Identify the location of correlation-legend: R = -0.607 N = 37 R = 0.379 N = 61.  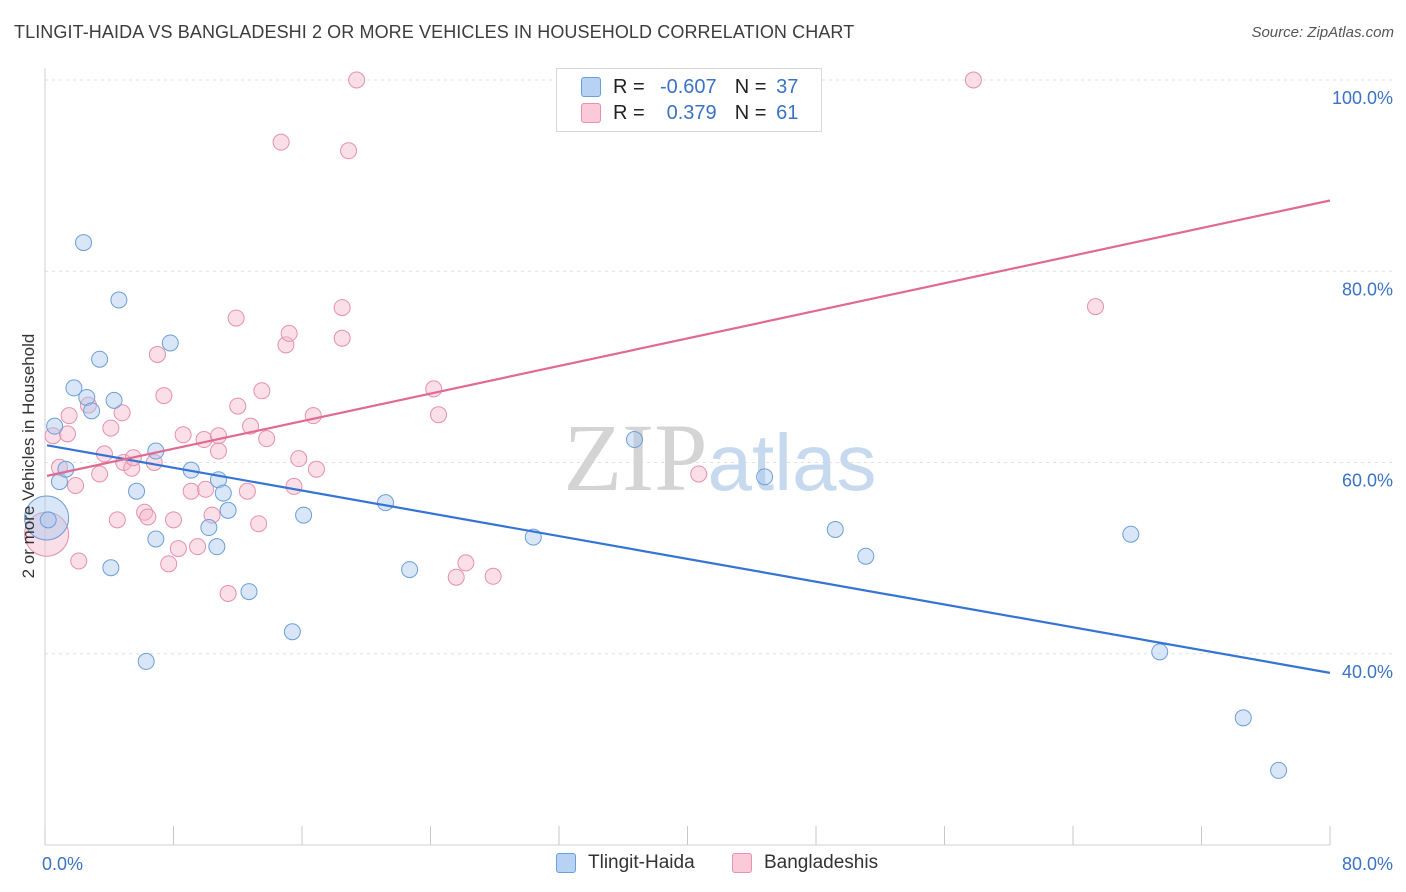
(689, 100).